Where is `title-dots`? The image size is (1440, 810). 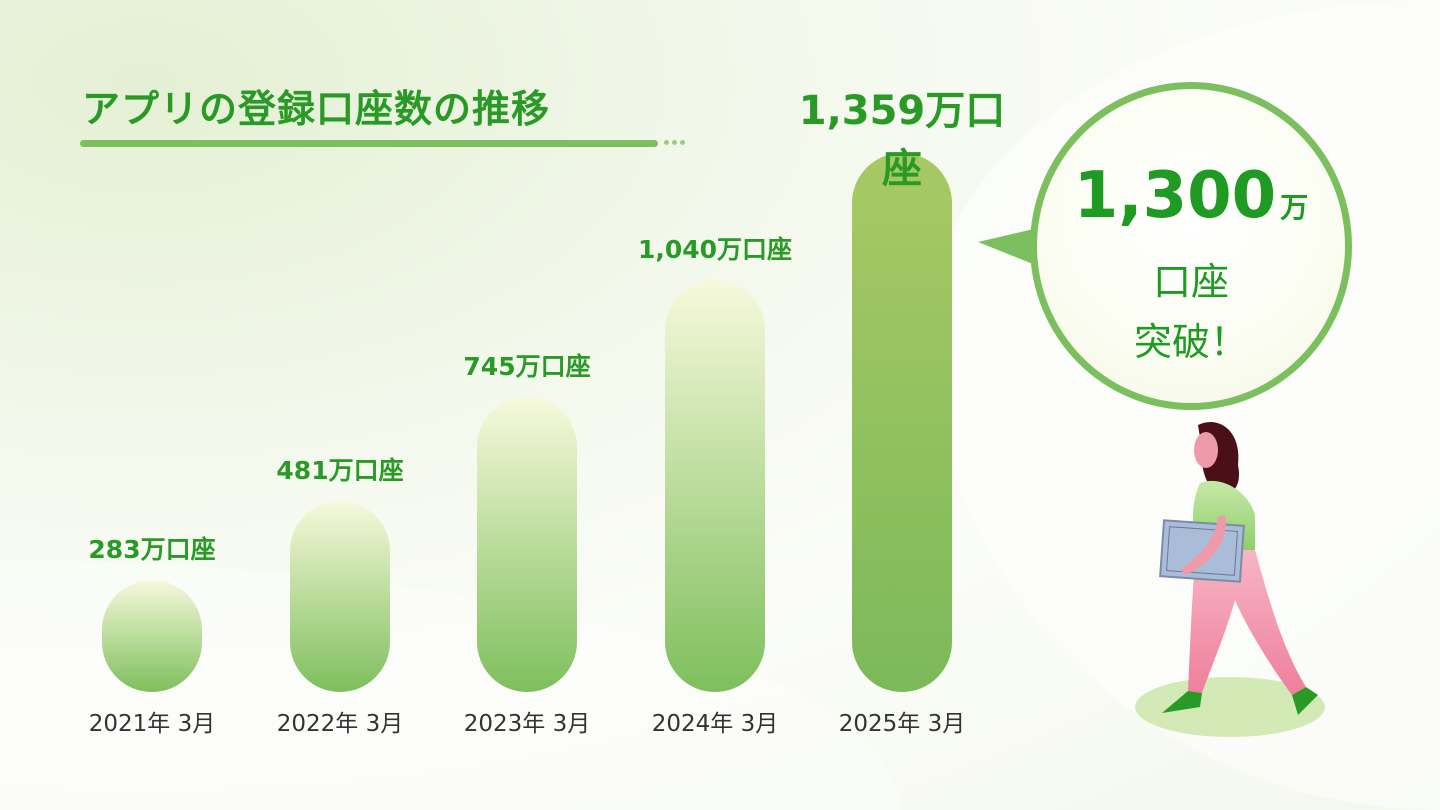 title-dots is located at coordinates (674, 142).